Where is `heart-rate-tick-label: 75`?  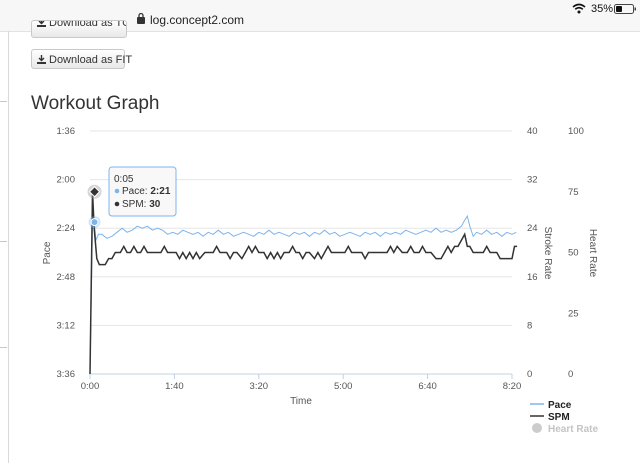
heart-rate-tick-label: 75 is located at coordinates (573, 192).